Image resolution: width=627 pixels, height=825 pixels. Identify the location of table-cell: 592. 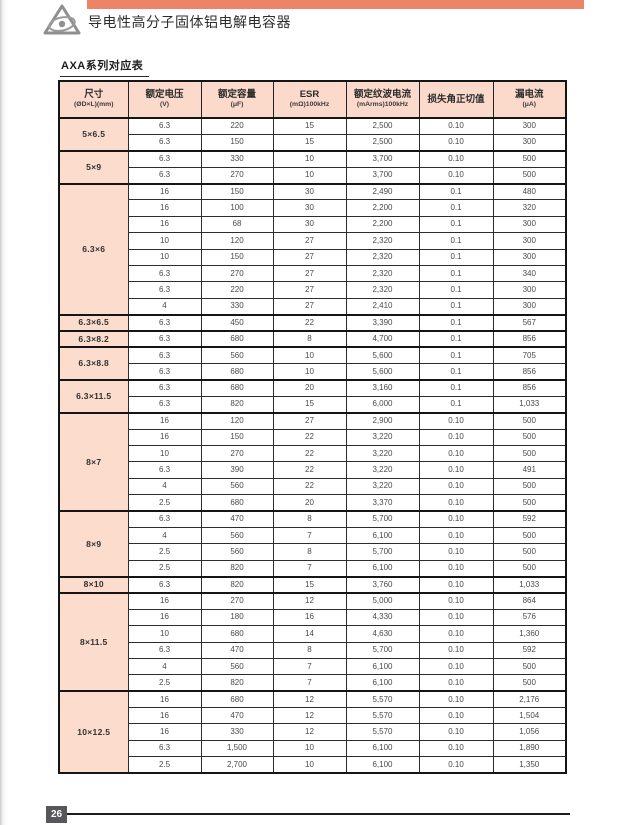
(529, 650).